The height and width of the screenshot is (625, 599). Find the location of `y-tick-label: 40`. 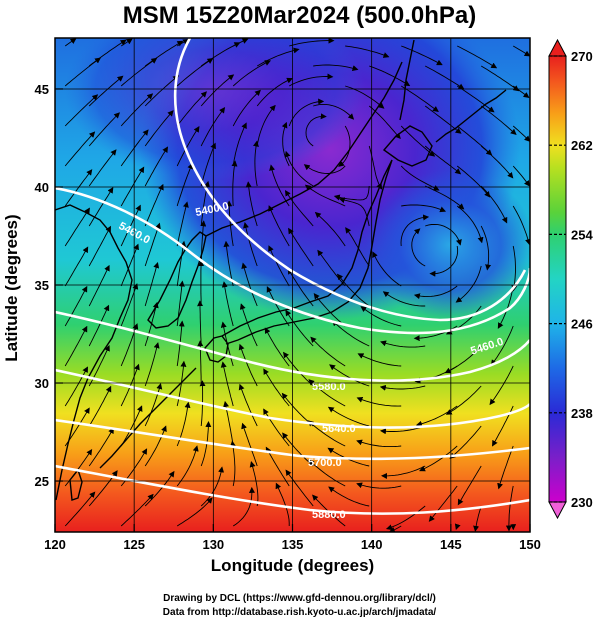

y-tick-label: 40 is located at coordinates (42, 187).